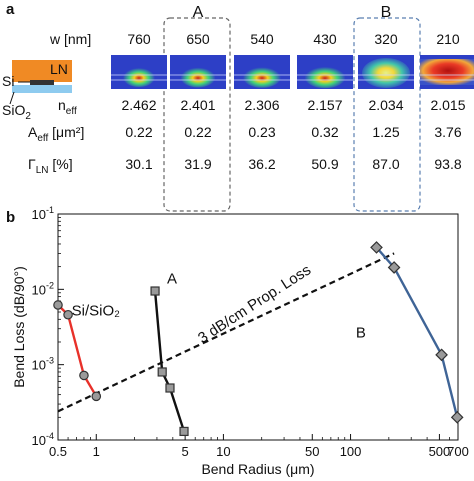 The image size is (474, 481). What do you see at coordinates (293, 132) in the screenshot?
I see `aeff-values: 0.22 0.22 0.23 0.32 1.25 3.76` at bounding box center [293, 132].